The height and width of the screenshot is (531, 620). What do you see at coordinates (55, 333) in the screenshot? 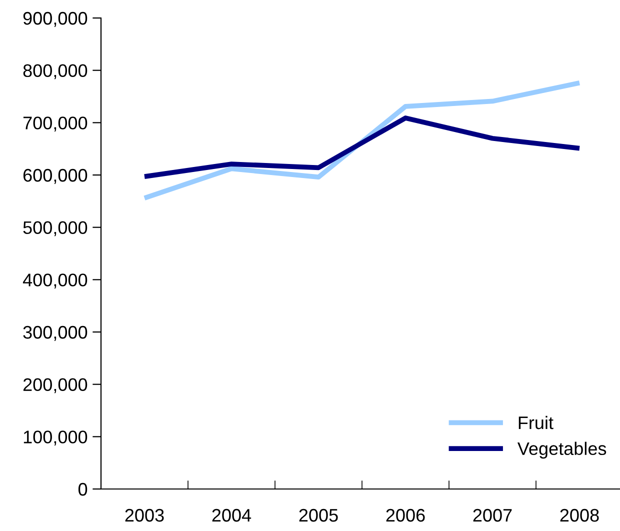
I see `y-tick-label: 300,000` at bounding box center [55, 333].